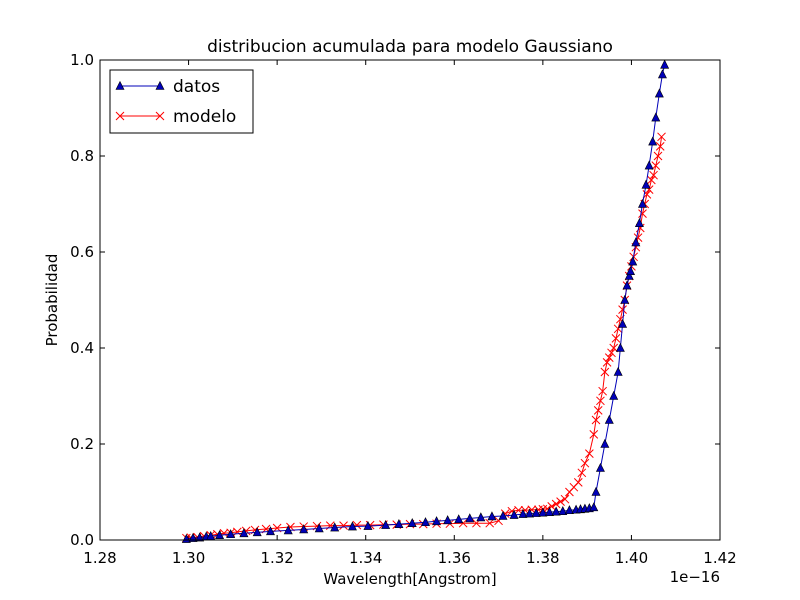  Describe the element at coordinates (82, 60) in the screenshot. I see `y-tick-label: 1.0` at that location.